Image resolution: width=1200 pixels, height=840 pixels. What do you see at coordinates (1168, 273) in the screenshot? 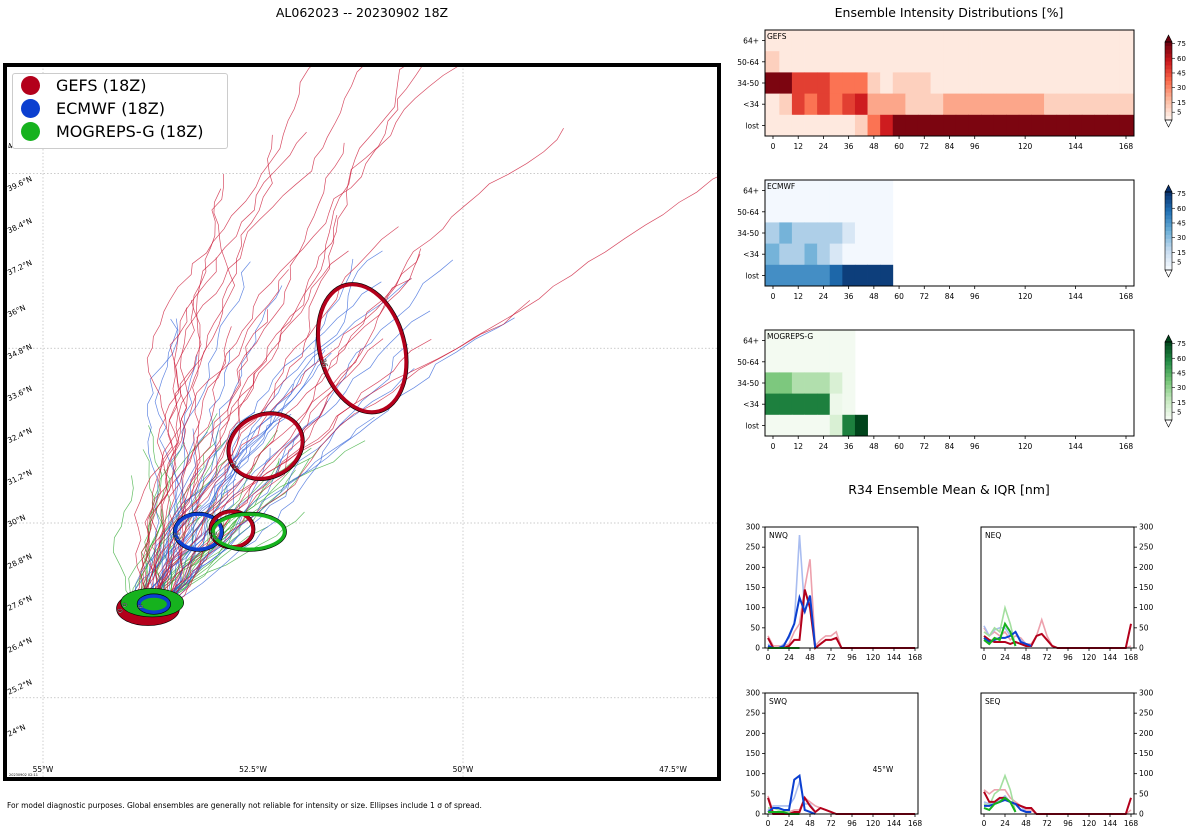
I see `colorbar-bottom-arrow` at bounding box center [1168, 273].